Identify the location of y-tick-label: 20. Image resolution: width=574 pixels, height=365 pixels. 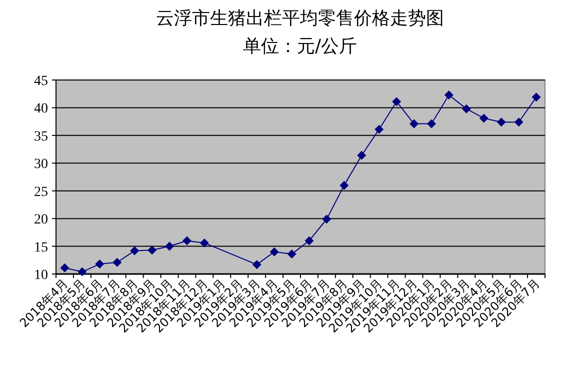
(41, 220).